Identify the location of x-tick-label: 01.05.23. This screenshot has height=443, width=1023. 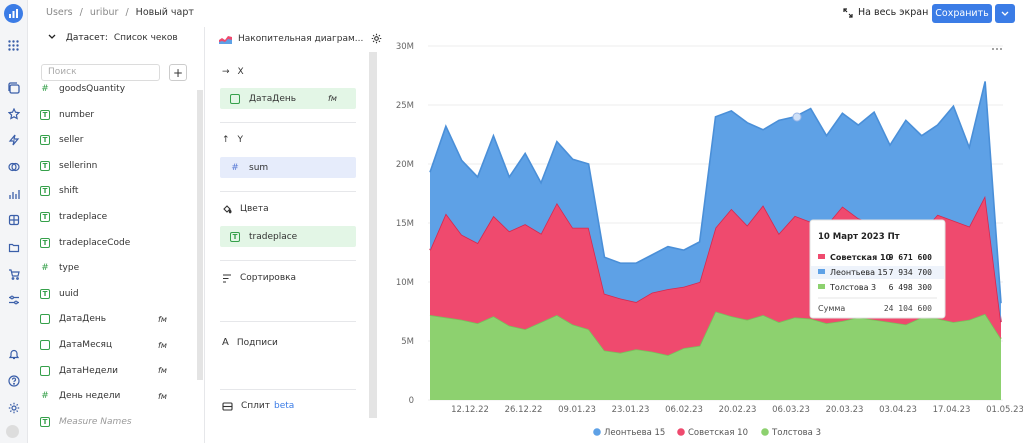
(1004, 410).